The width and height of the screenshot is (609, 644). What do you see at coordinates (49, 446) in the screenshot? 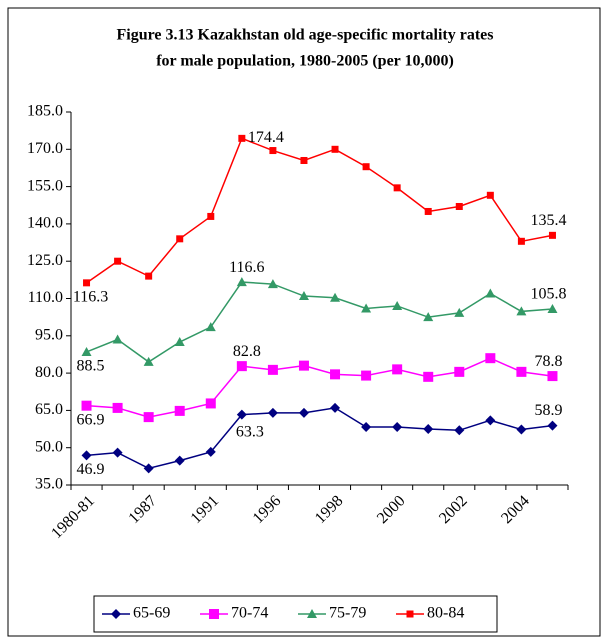
I see `y-tick-label: 50.0` at bounding box center [49, 446].